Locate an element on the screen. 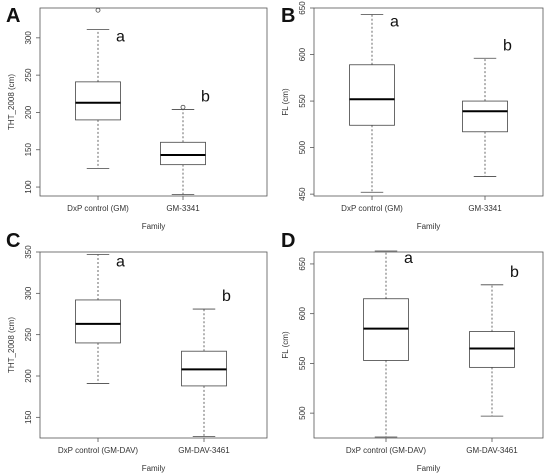 Image resolution: width=550 pixels, height=475 pixels. panel-letter: A is located at coordinates (13, 16).